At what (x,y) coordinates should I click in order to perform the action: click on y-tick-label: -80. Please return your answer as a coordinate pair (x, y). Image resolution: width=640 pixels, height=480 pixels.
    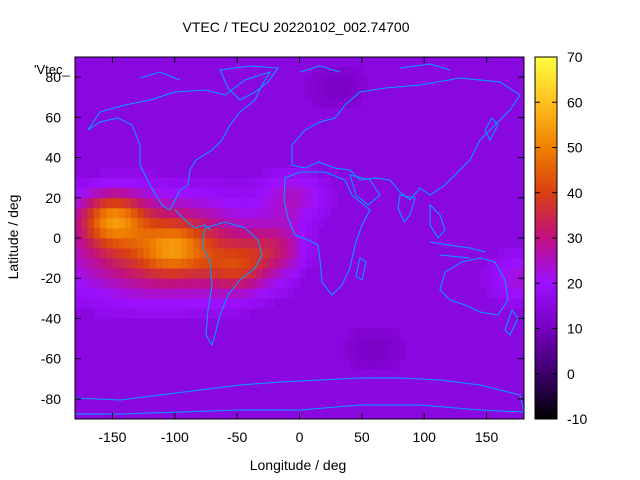
    Looking at the image, I should click on (51, 399).